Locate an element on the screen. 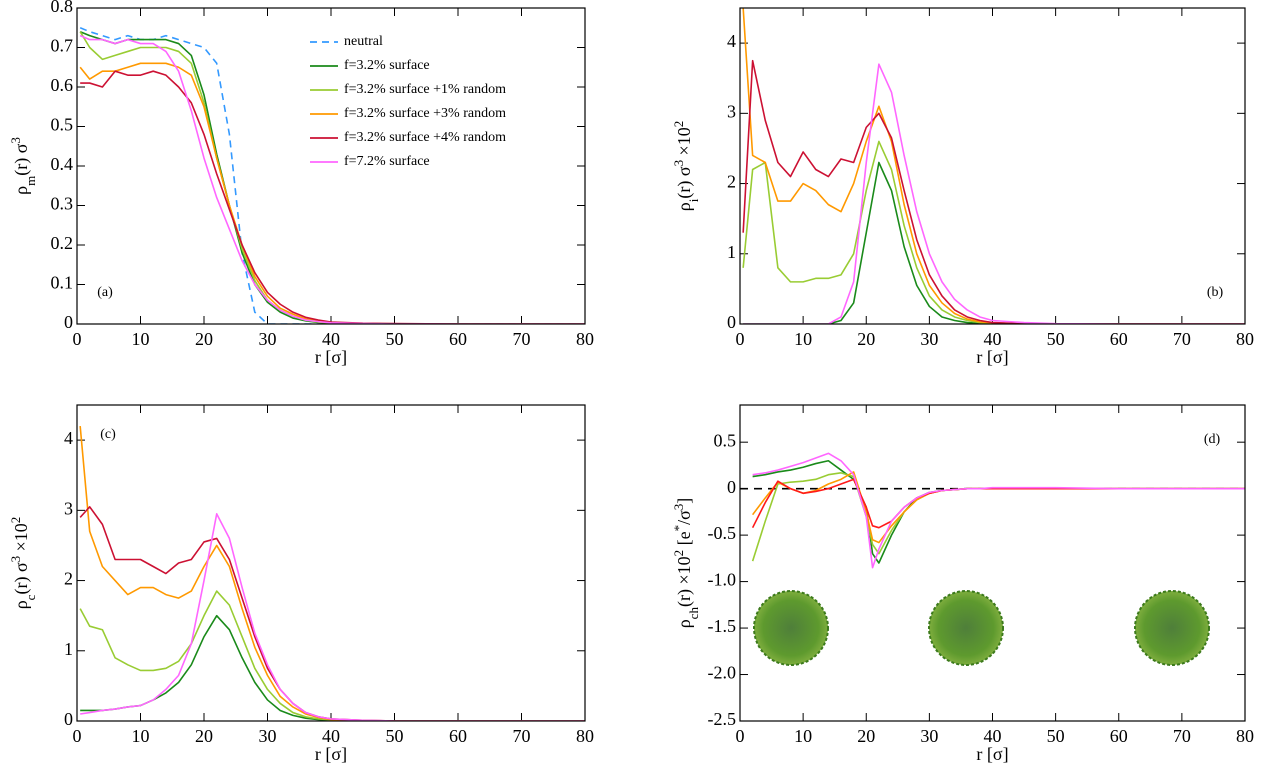  y-axis-label-part: [e is located at coordinates (684, 540).